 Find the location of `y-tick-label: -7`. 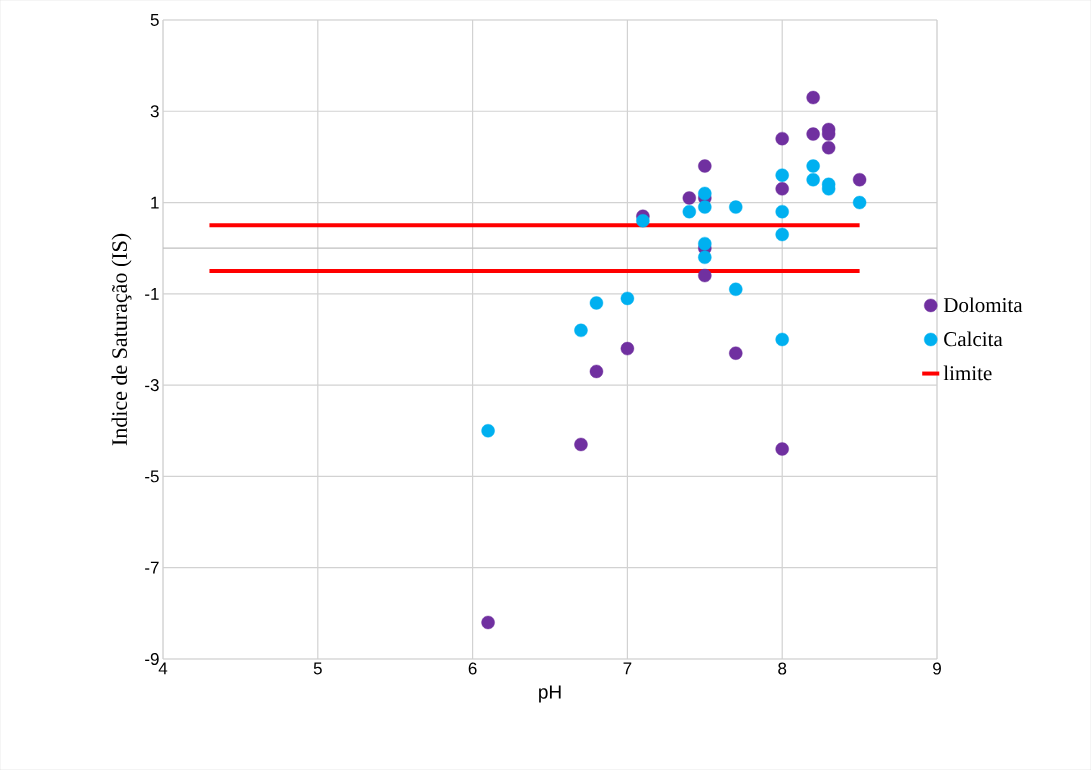

y-tick-label: -7 is located at coordinates (152, 567).